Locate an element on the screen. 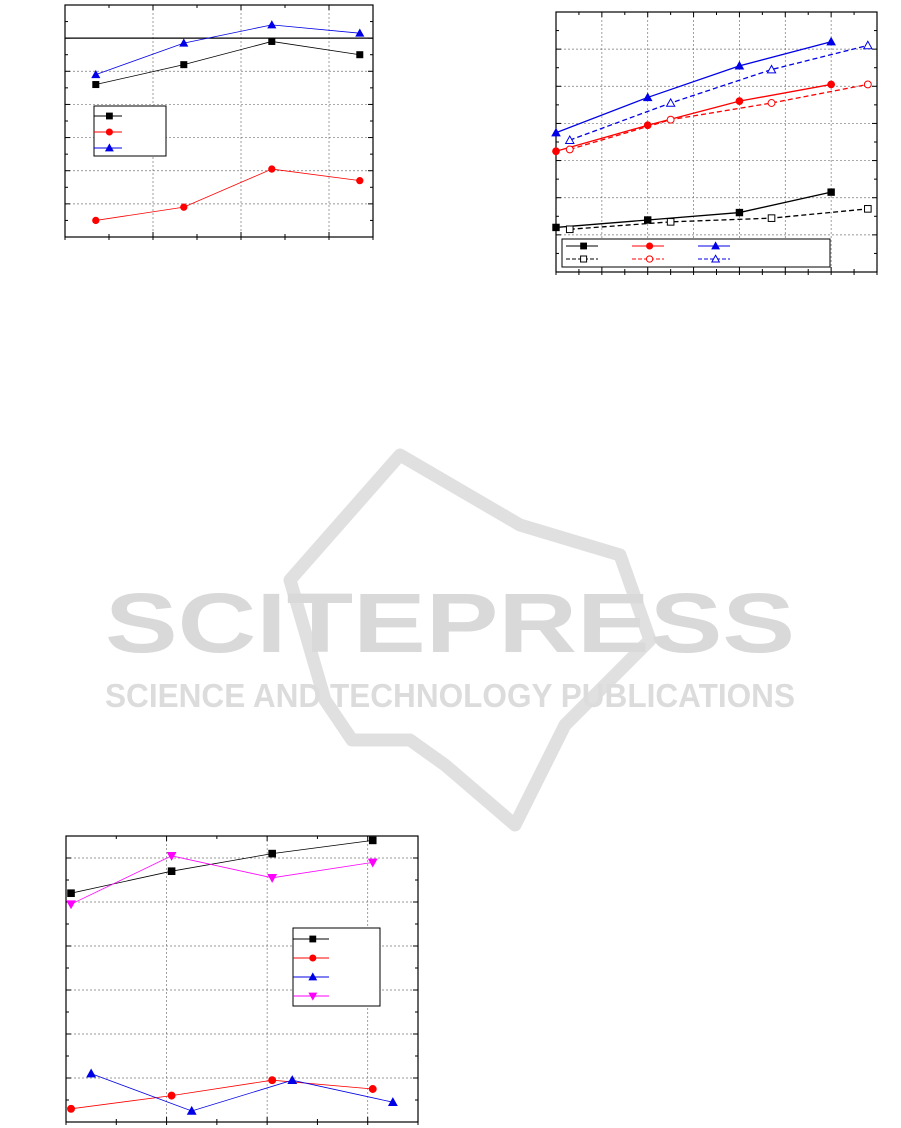 Image resolution: width=901 pixels, height=1128 pixels. legend-marker-b0 is located at coordinates (584, 259).